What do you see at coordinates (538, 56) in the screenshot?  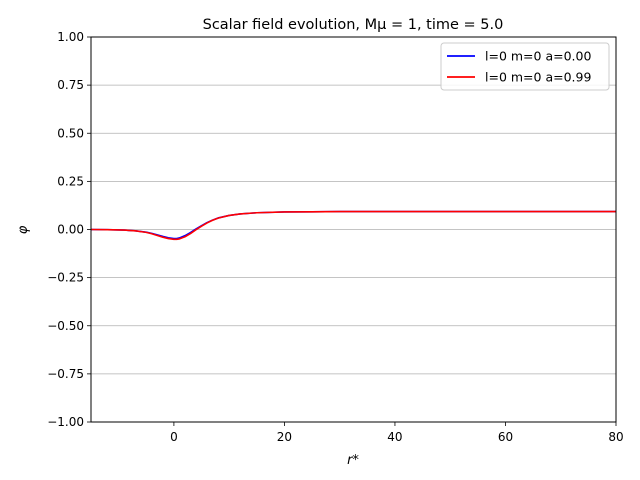 I see `legend-label-series-1: l=0 m=0 a=0.00` at bounding box center [538, 56].